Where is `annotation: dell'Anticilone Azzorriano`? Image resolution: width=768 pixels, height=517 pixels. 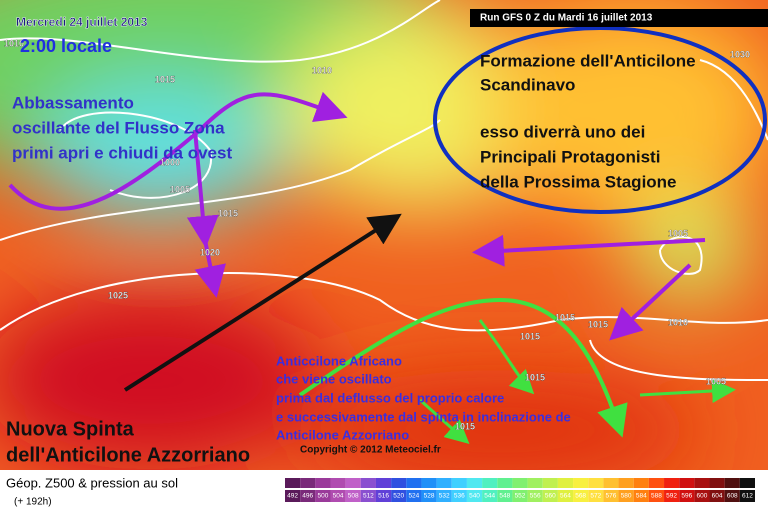
annotation: dell'Anticilone Azzorriano is located at coordinates (128, 455).